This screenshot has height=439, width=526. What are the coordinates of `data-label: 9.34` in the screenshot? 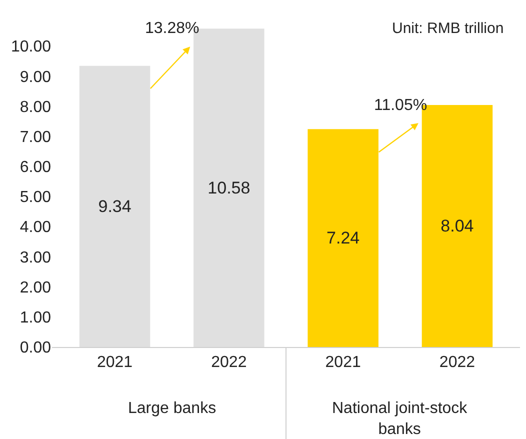 It's located at (115, 206).